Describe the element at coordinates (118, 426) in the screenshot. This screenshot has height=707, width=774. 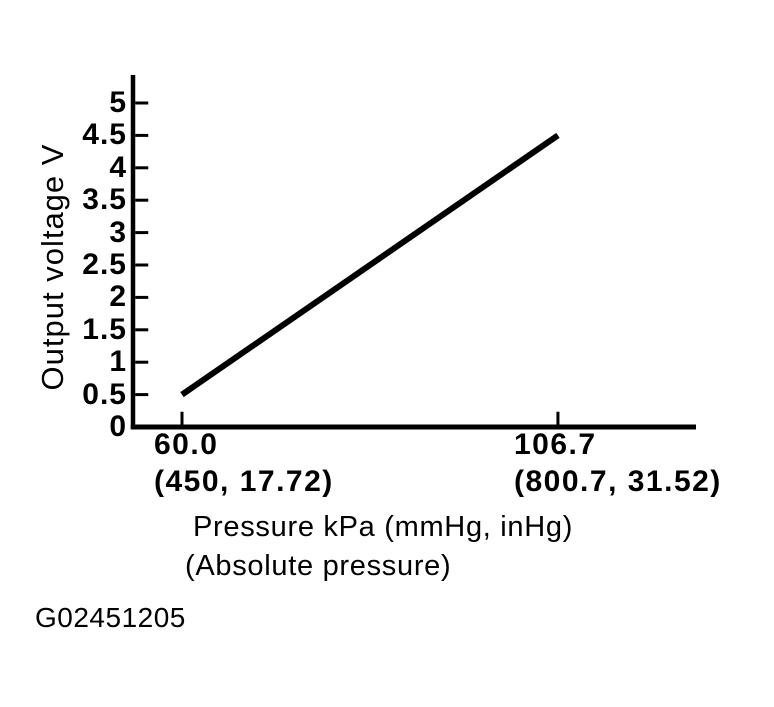
I see `y-tick-label: 0` at that location.